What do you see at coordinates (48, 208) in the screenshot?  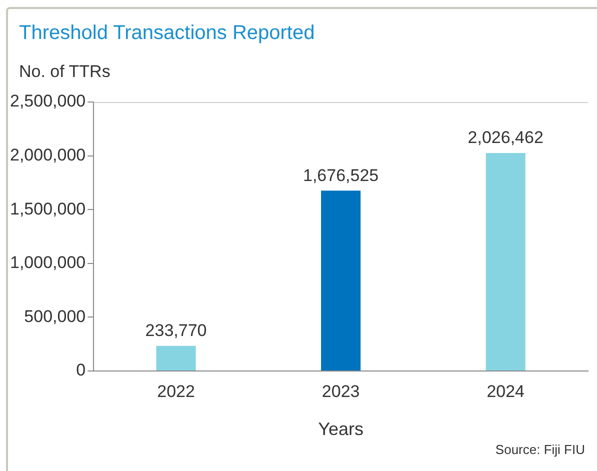 I see `y-tick-label: 1,500,000` at bounding box center [48, 208].